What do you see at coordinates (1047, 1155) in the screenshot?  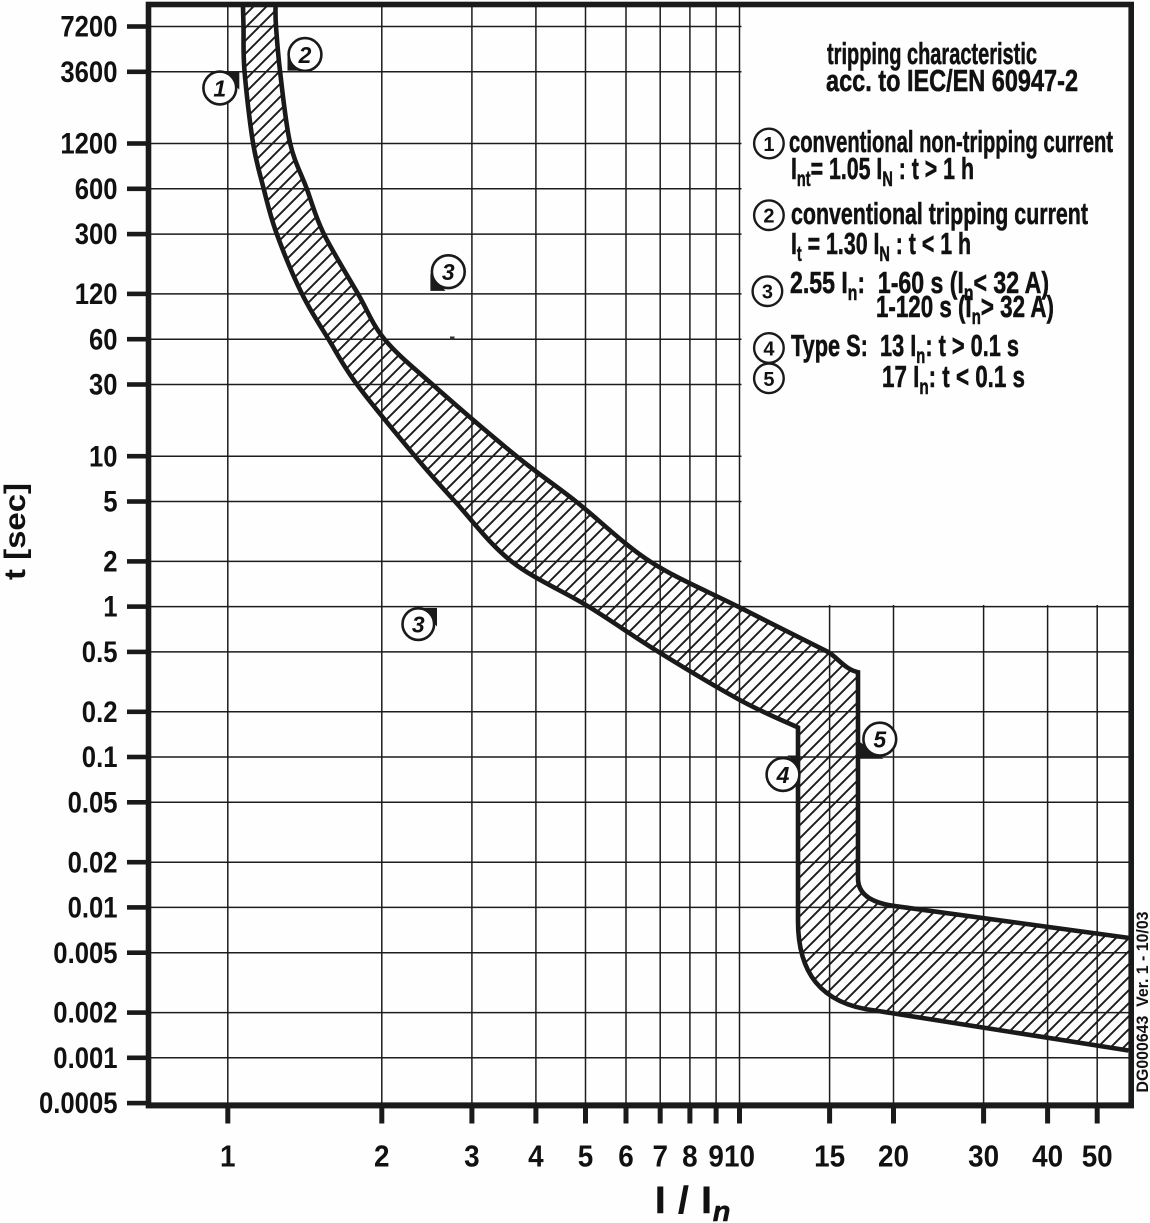 I see `svg-text: 40` at bounding box center [1047, 1155].